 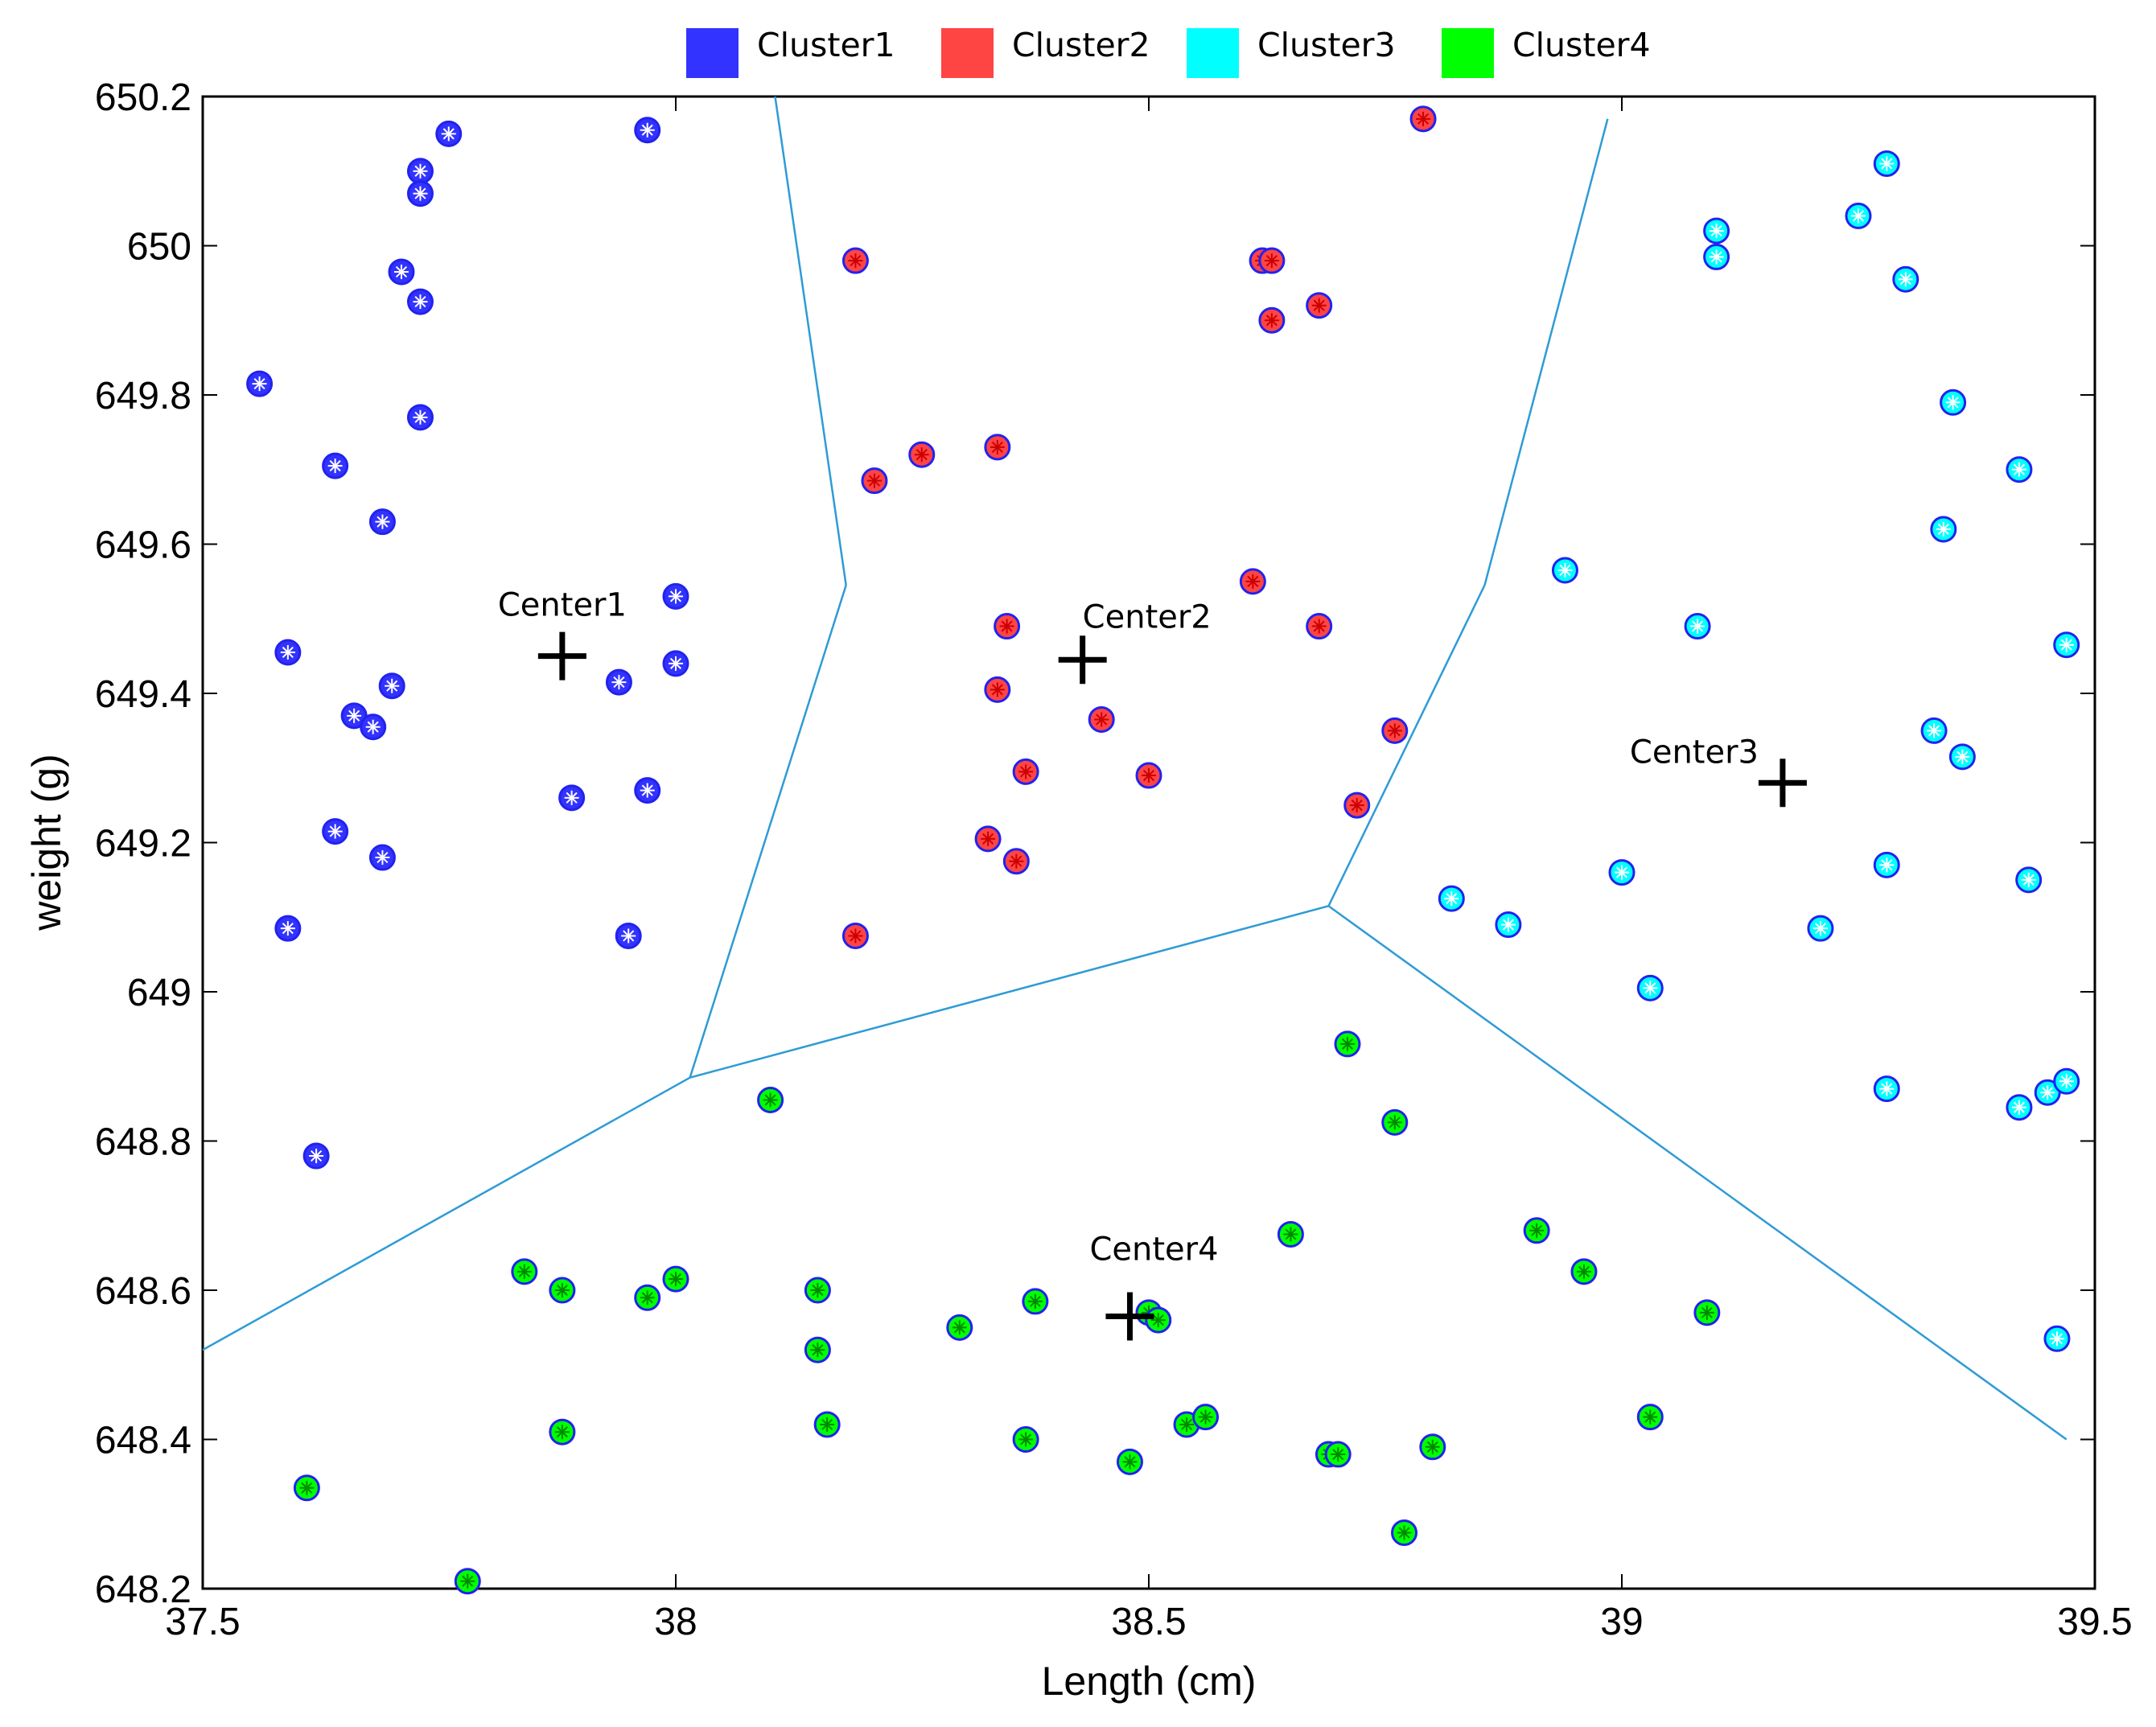 I want to click on x-tick-label: 39, so click(x=1621, y=1622).